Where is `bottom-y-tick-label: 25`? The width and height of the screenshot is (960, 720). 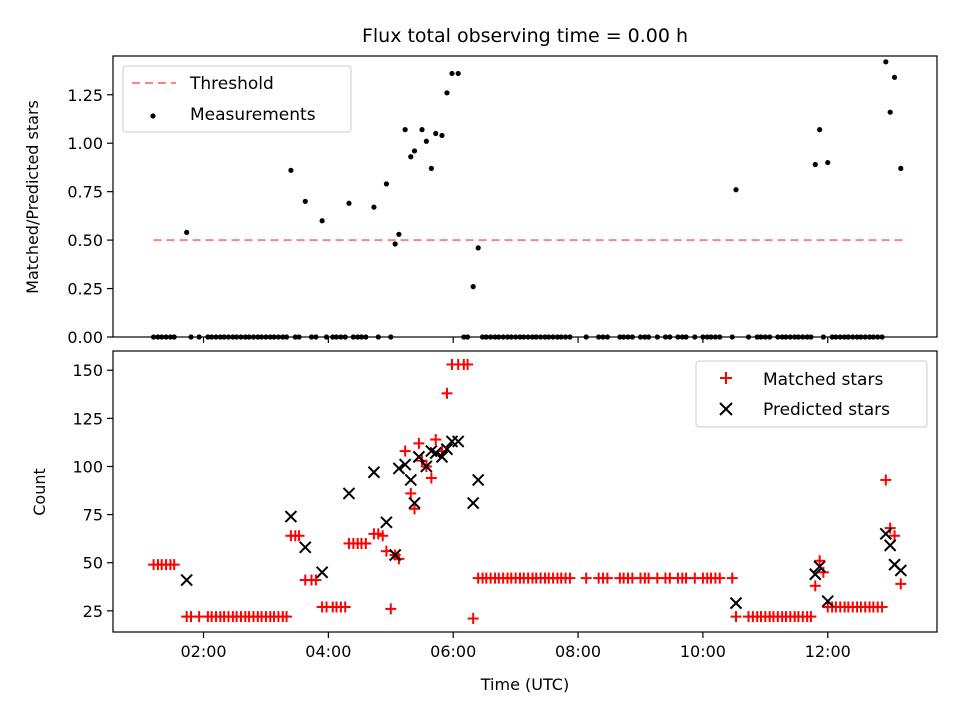 bottom-y-tick-label: 25 is located at coordinates (93, 611).